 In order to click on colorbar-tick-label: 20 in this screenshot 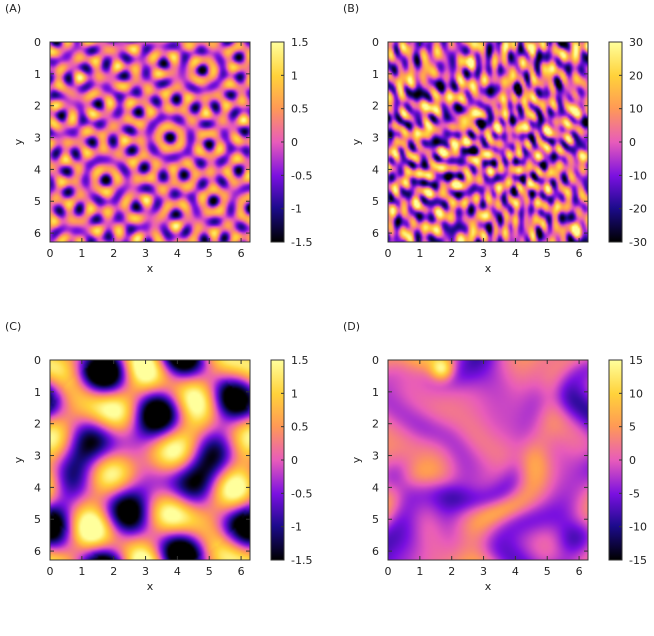, I will do `click(636, 75)`.